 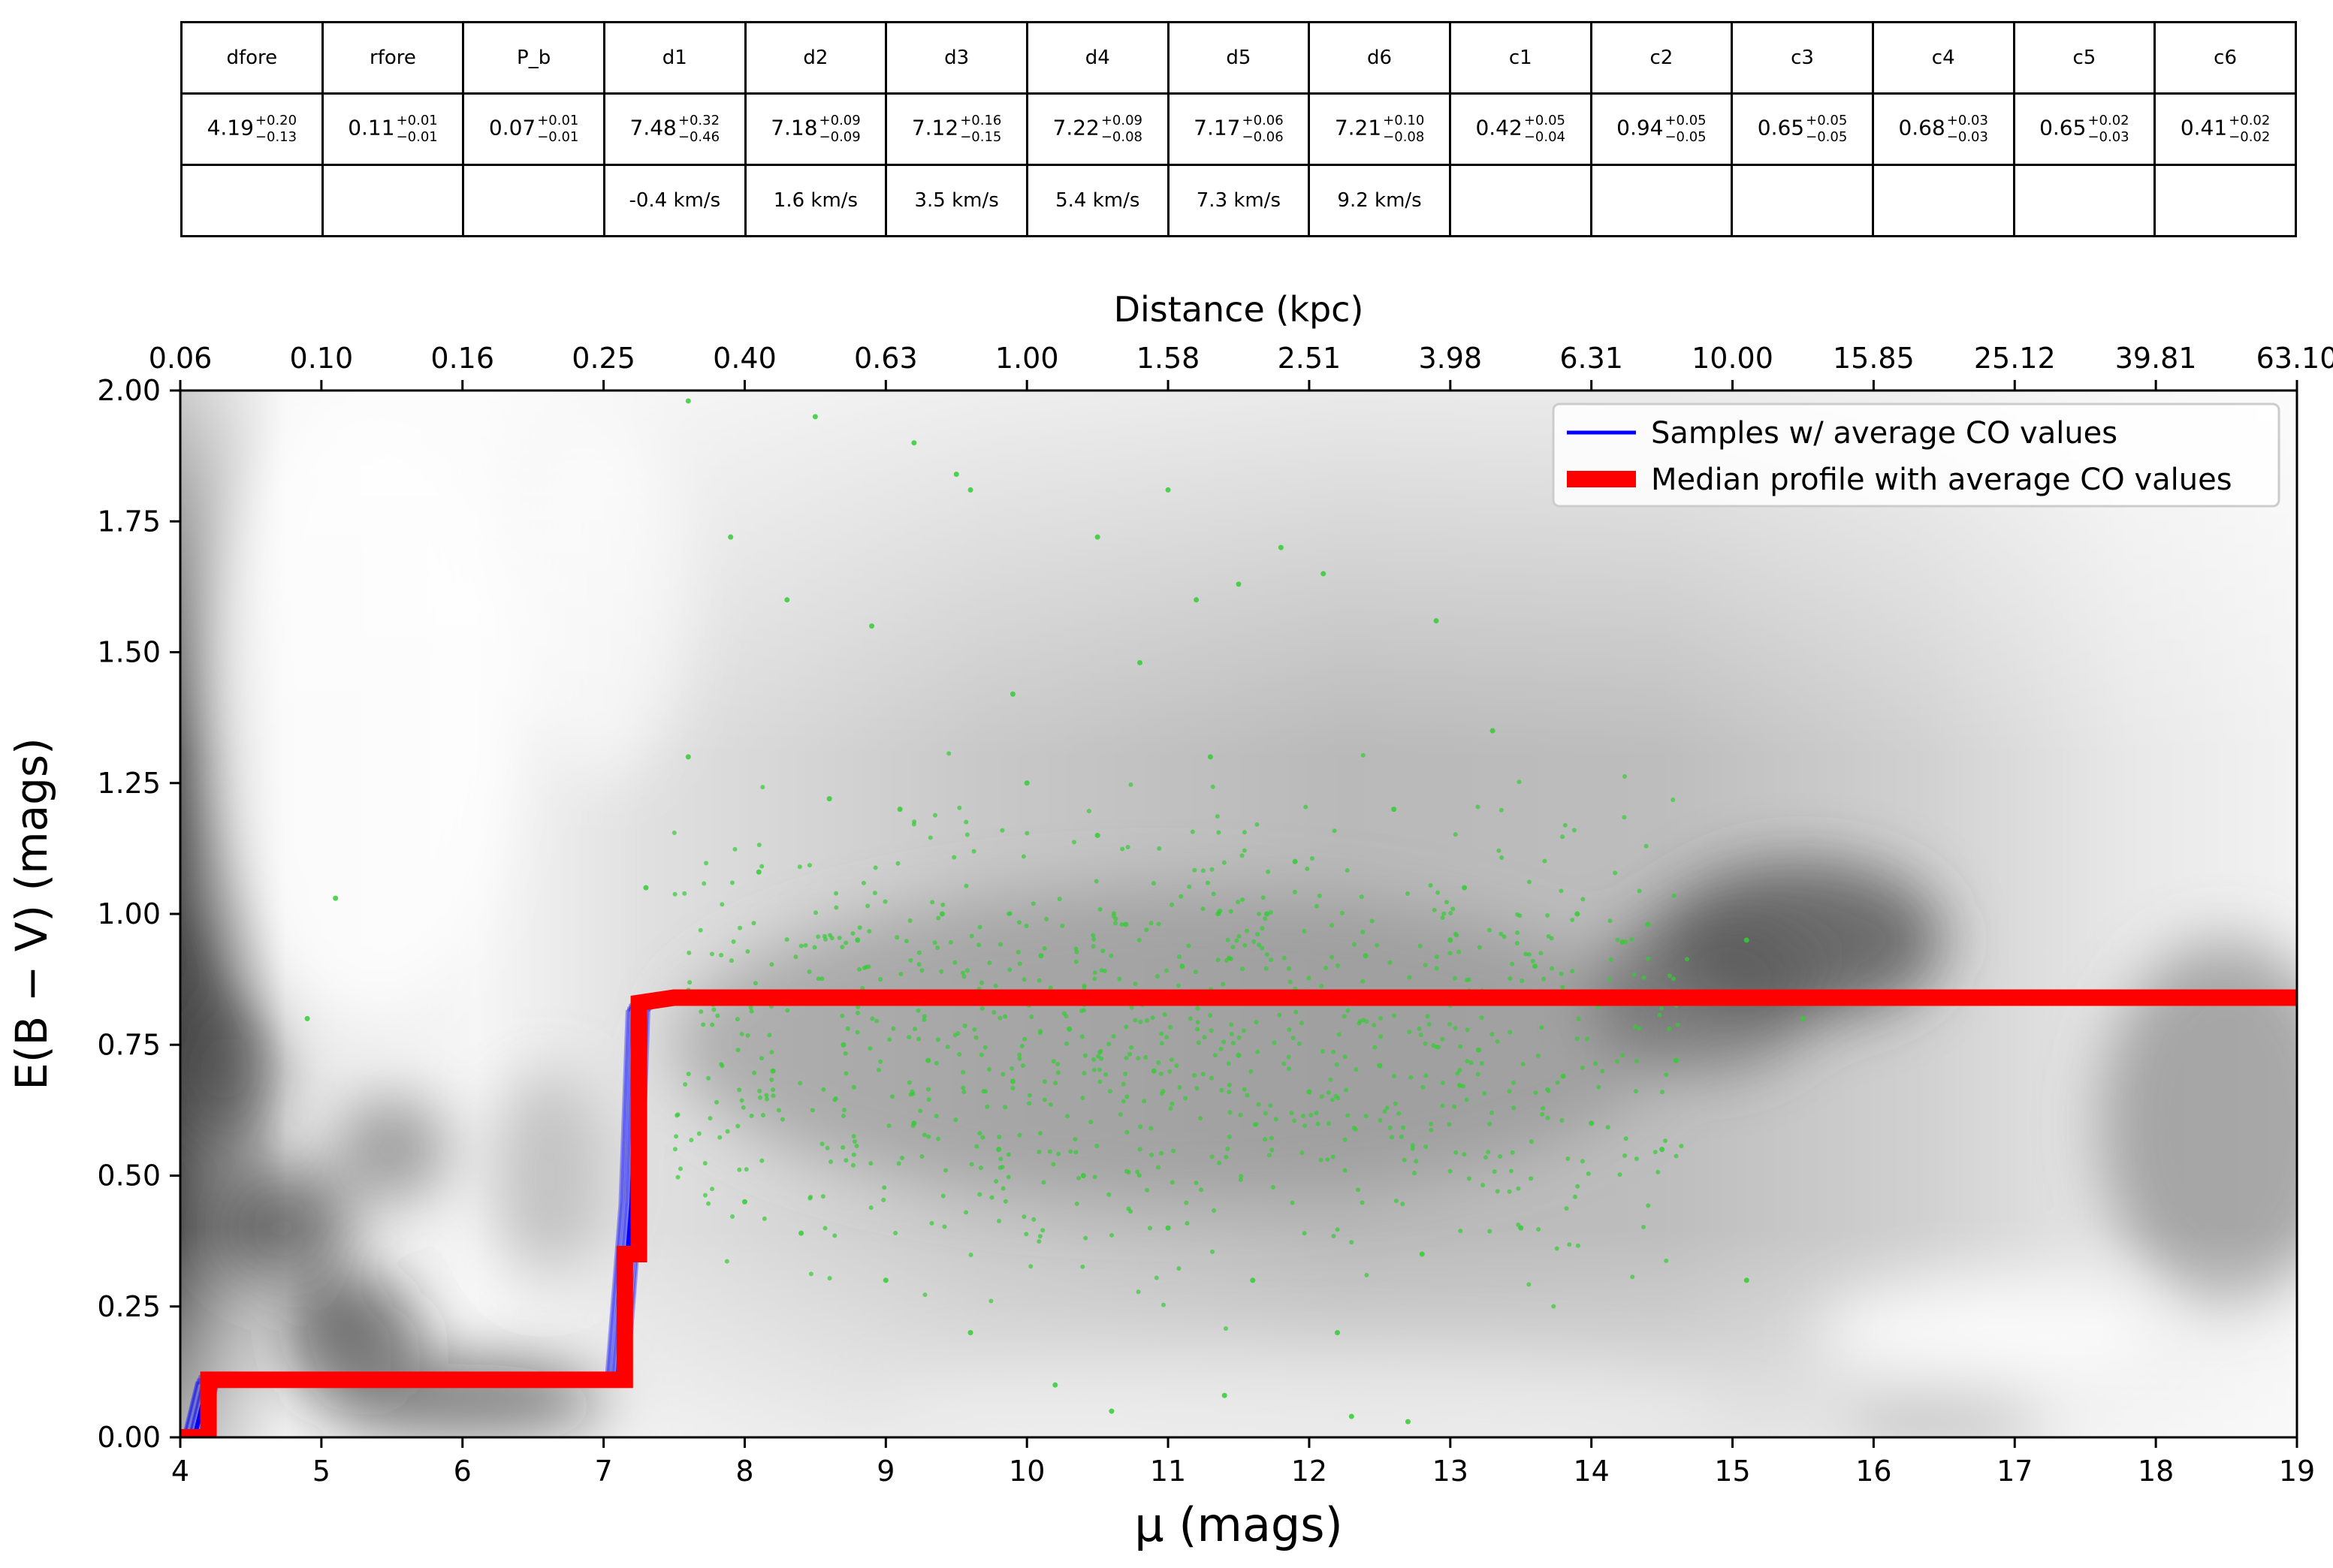 I want to click on table-velocity-d4: 5.4 km/s, so click(x=1097, y=201).